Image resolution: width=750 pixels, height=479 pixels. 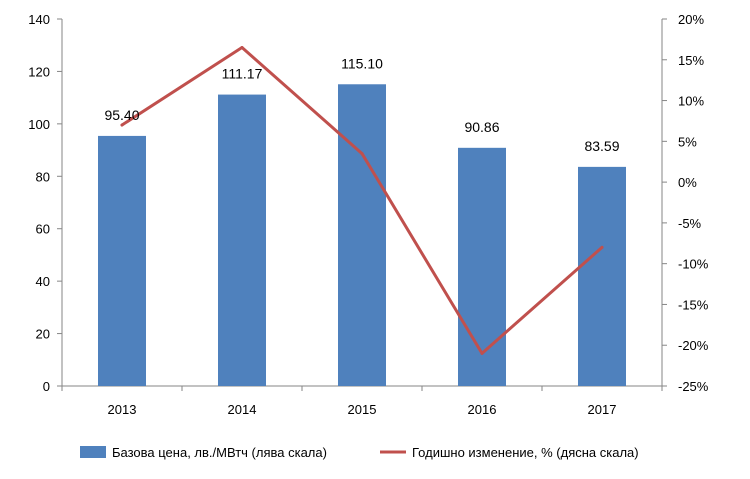 I want to click on right-tick-label: 0%, so click(x=687, y=182).